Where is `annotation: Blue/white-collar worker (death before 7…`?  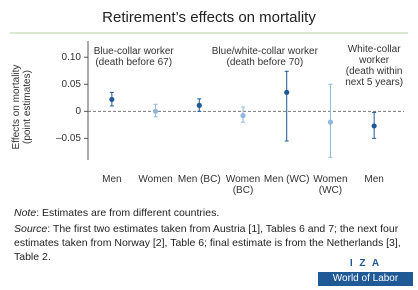 annotation: Blue/white-collar worker (death before 7… is located at coordinates (264, 57).